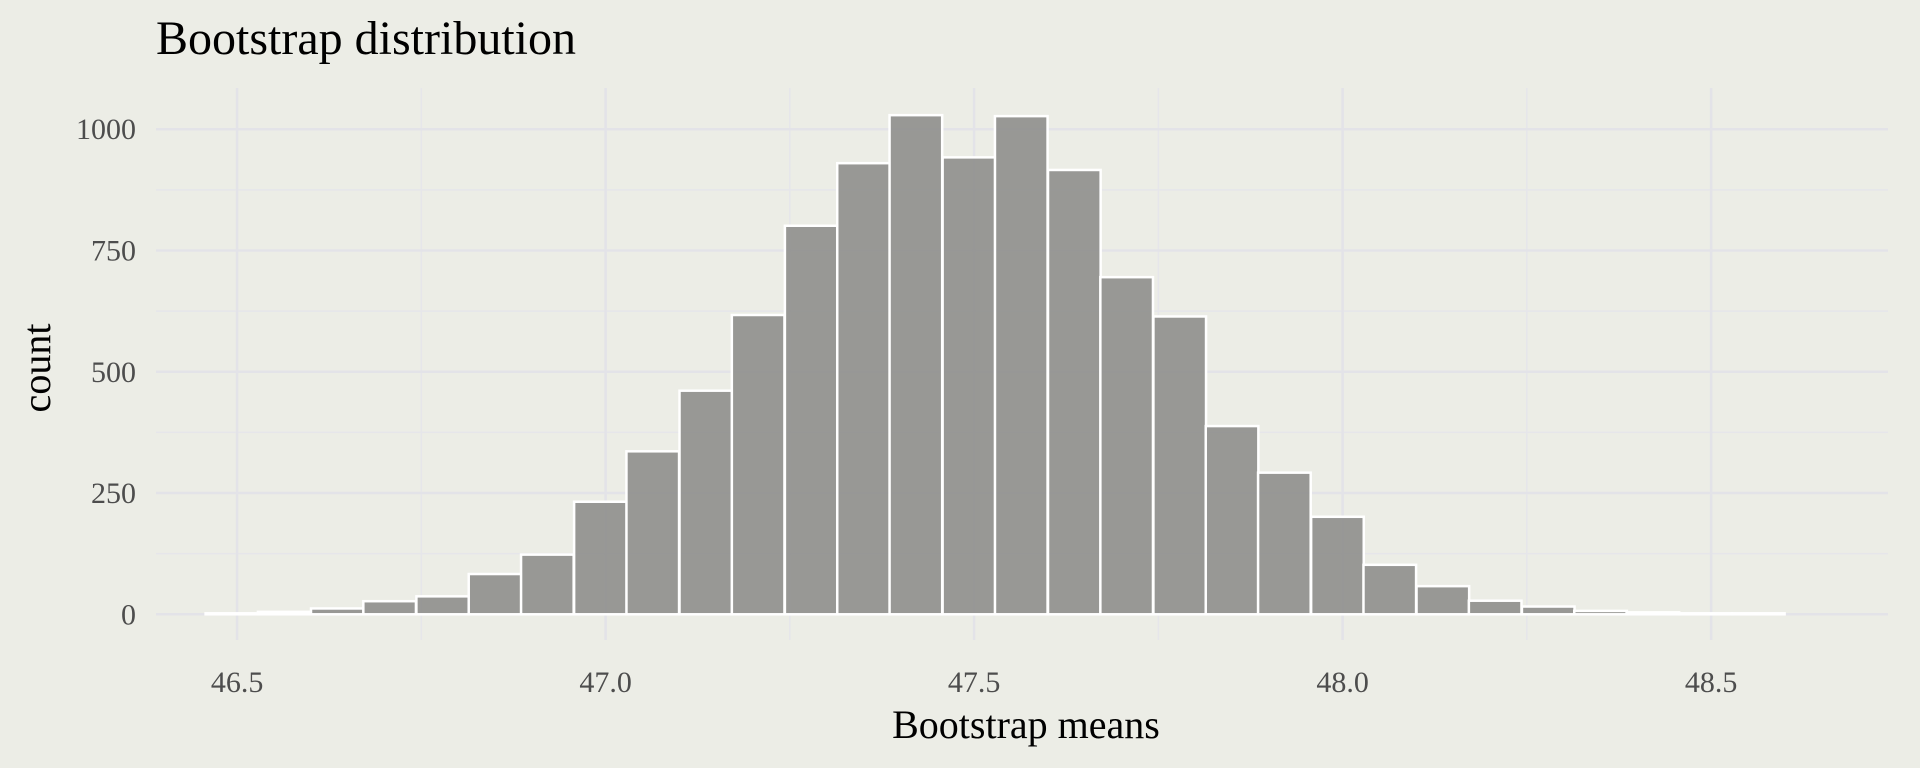 The image size is (1920, 768). Describe the element at coordinates (113, 493) in the screenshot. I see `y-tick-label: 250` at that location.